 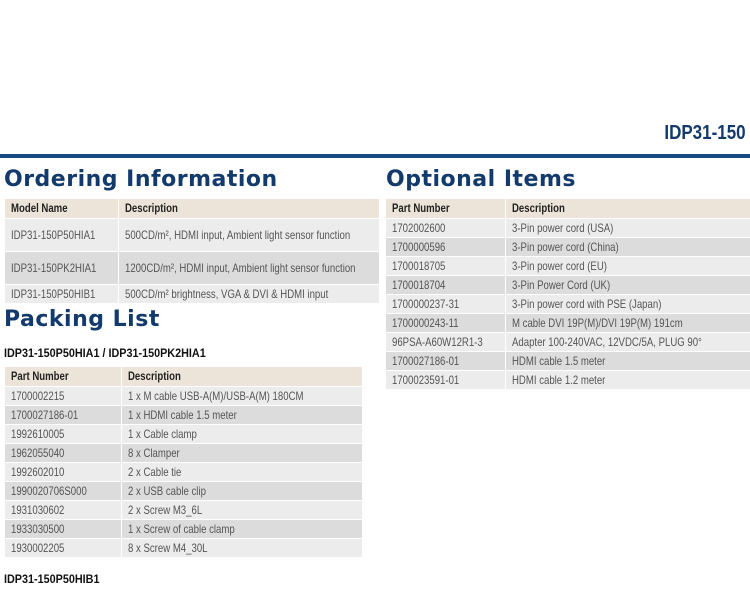 I want to click on table-cell: 3-Pin power cord (EU), so click(x=627, y=265).